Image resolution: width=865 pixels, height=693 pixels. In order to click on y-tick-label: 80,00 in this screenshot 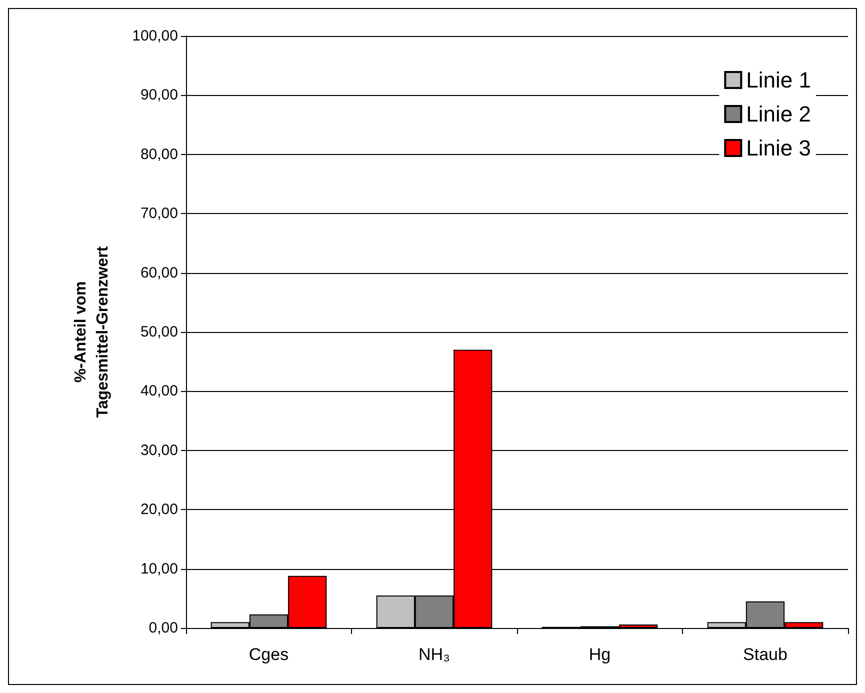, I will do `click(159, 154)`.